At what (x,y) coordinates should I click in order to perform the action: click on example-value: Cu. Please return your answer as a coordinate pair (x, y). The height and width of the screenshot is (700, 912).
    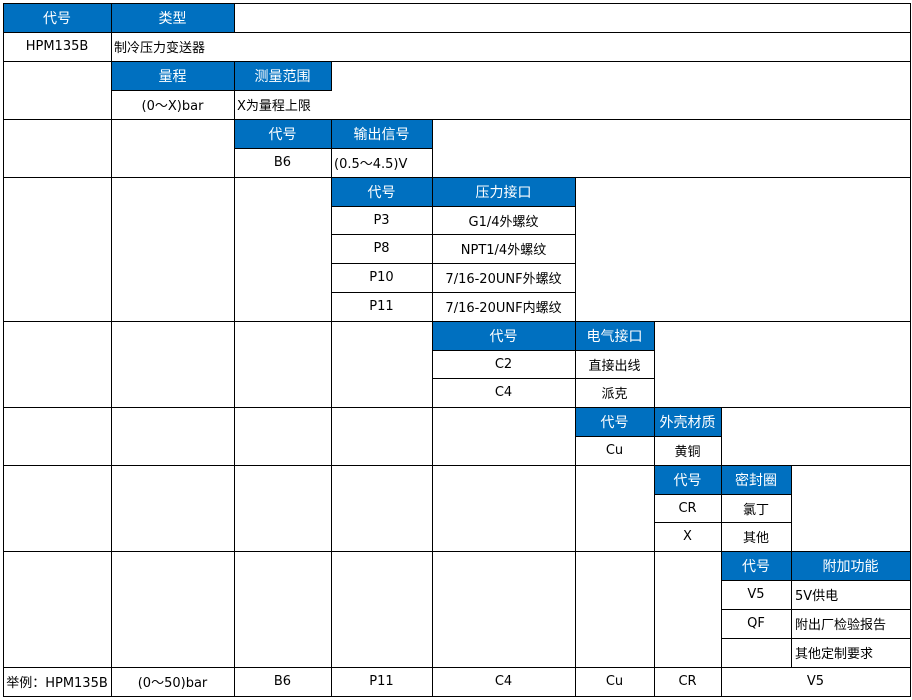
    Looking at the image, I should click on (614, 681).